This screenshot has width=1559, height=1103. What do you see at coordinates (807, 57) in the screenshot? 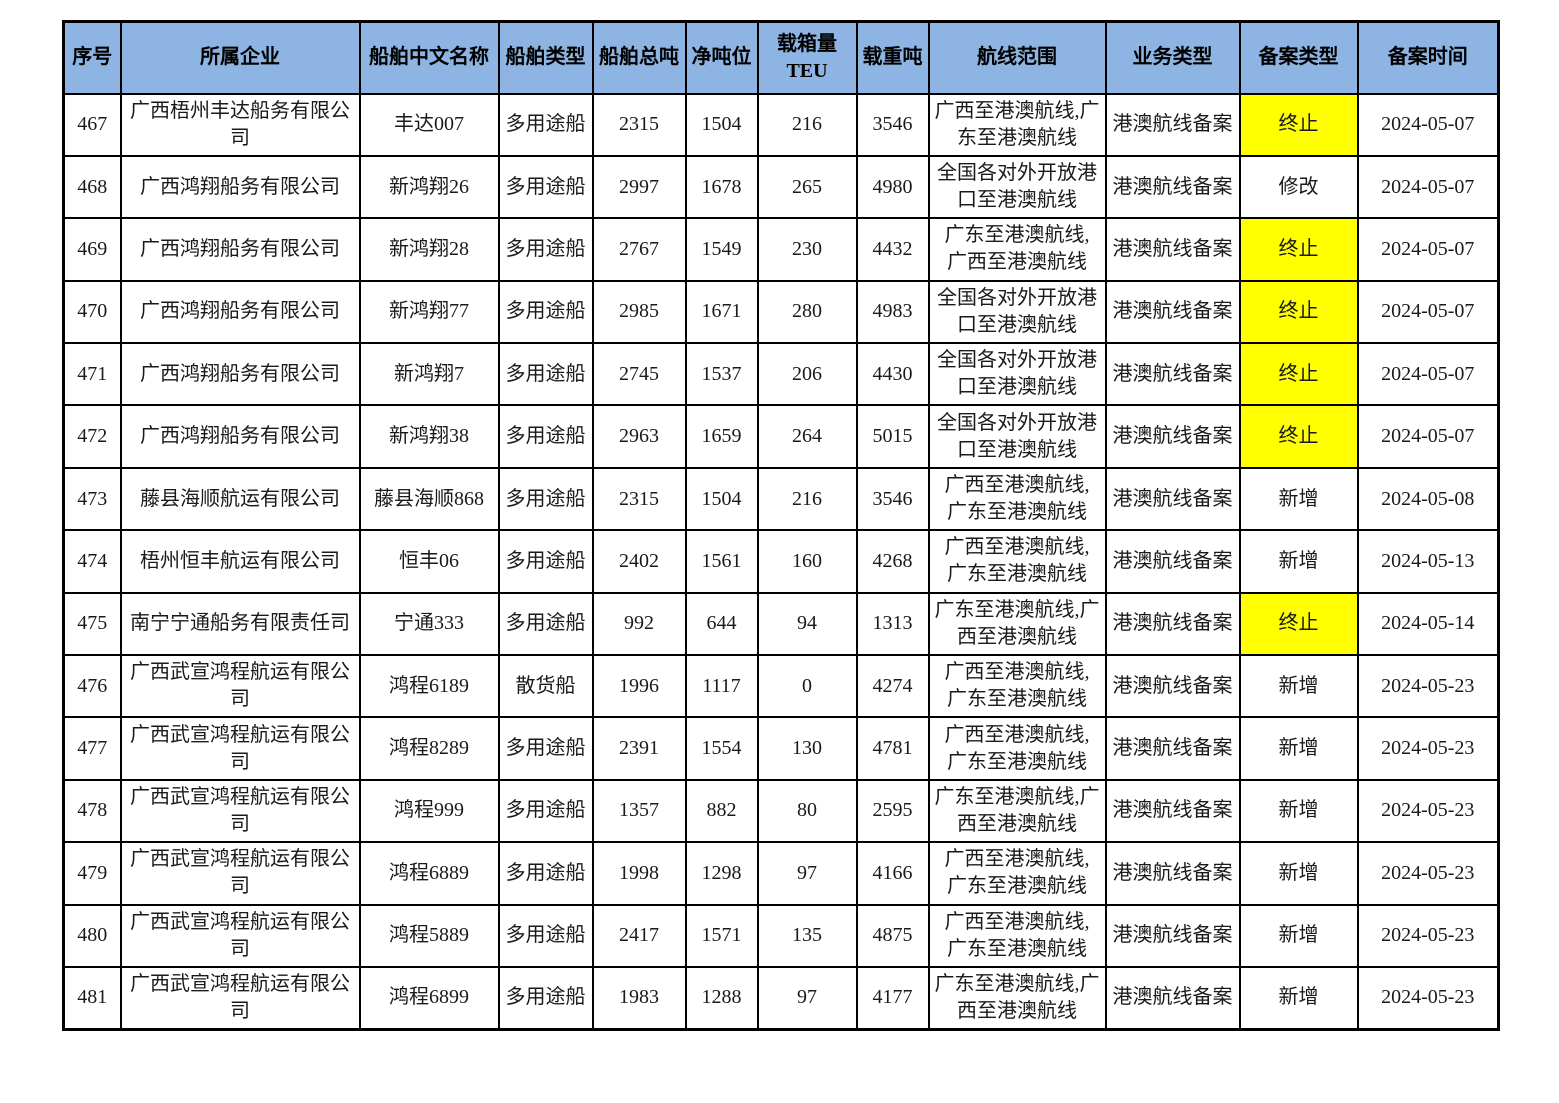
I see `column-header-teu: 载箱量TEU` at bounding box center [807, 57].